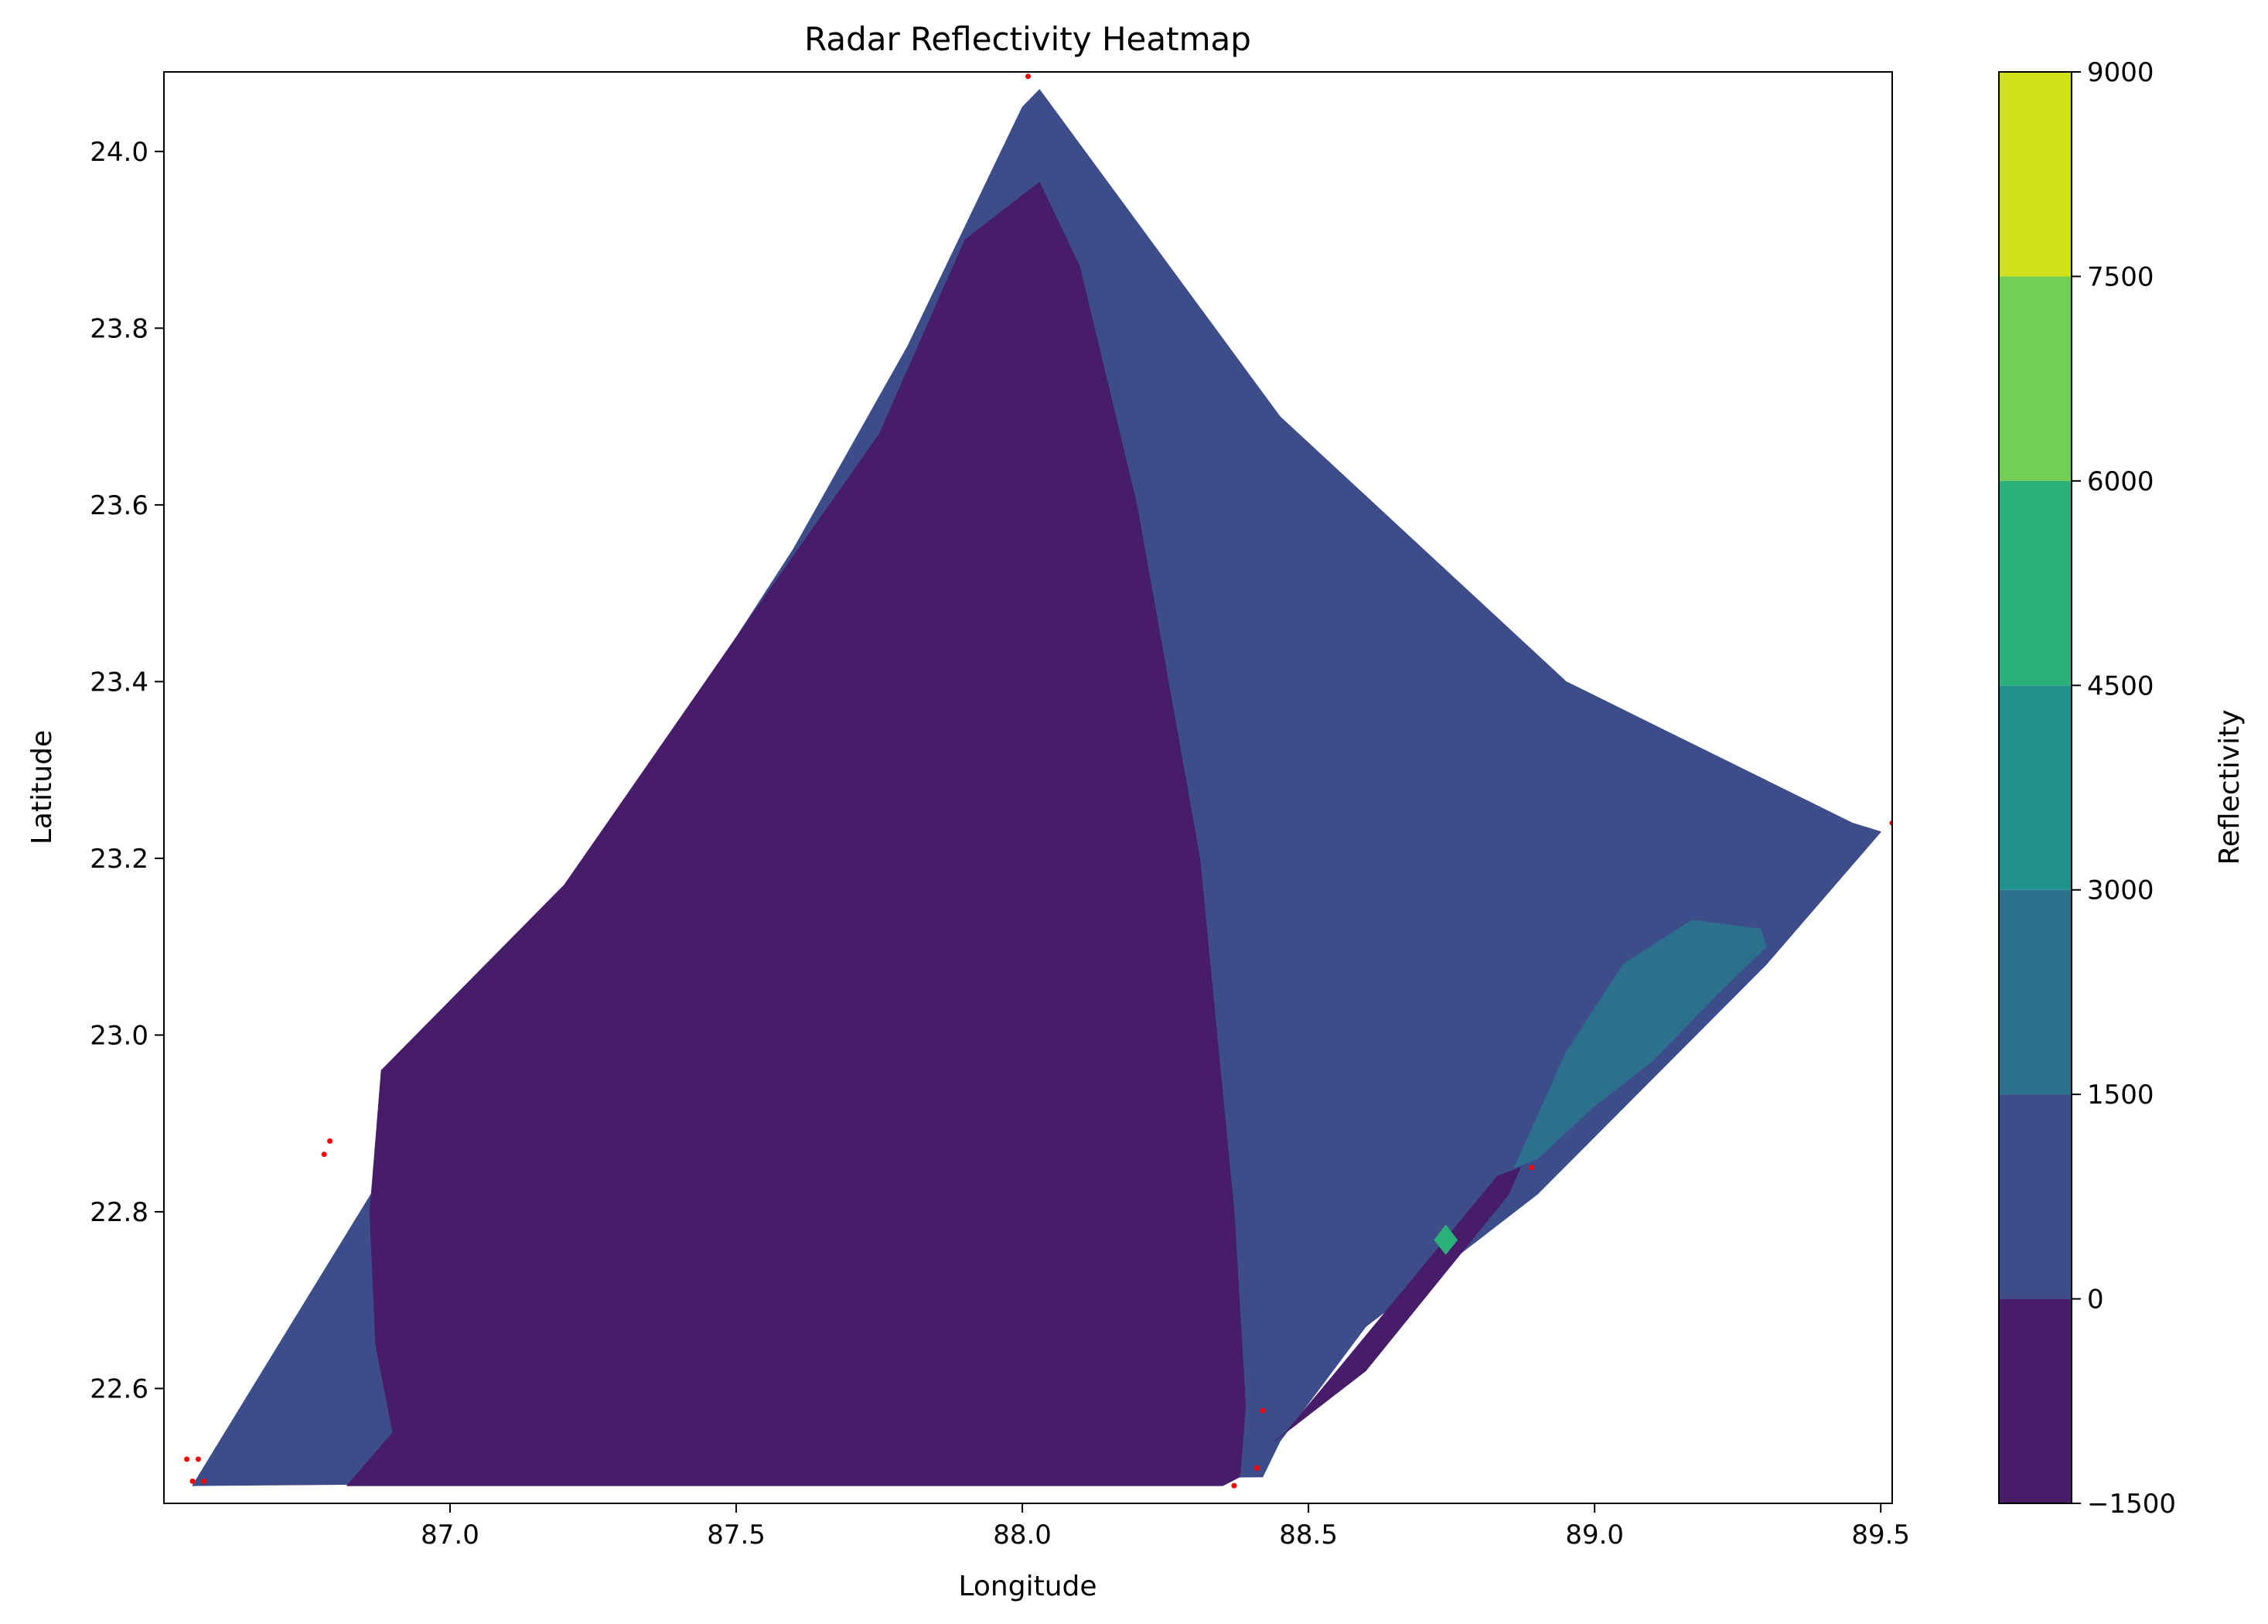 The width and height of the screenshot is (2268, 1624). Describe the element at coordinates (1308, 1535) in the screenshot. I see `x-tick-label: 88.5` at that location.